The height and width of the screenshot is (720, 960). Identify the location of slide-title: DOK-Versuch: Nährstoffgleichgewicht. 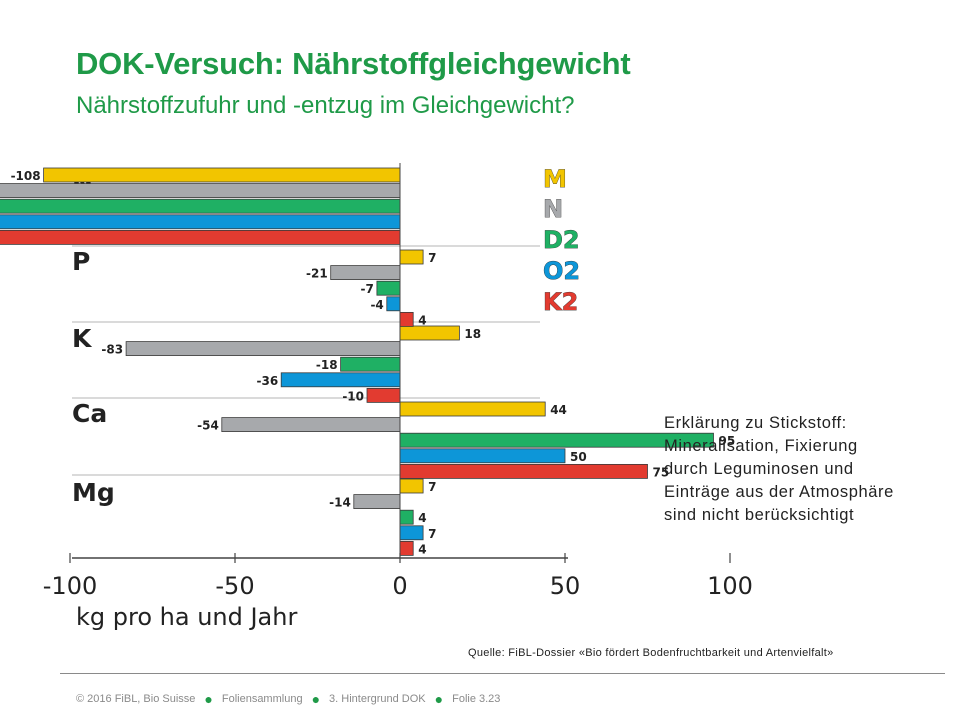
(353, 63).